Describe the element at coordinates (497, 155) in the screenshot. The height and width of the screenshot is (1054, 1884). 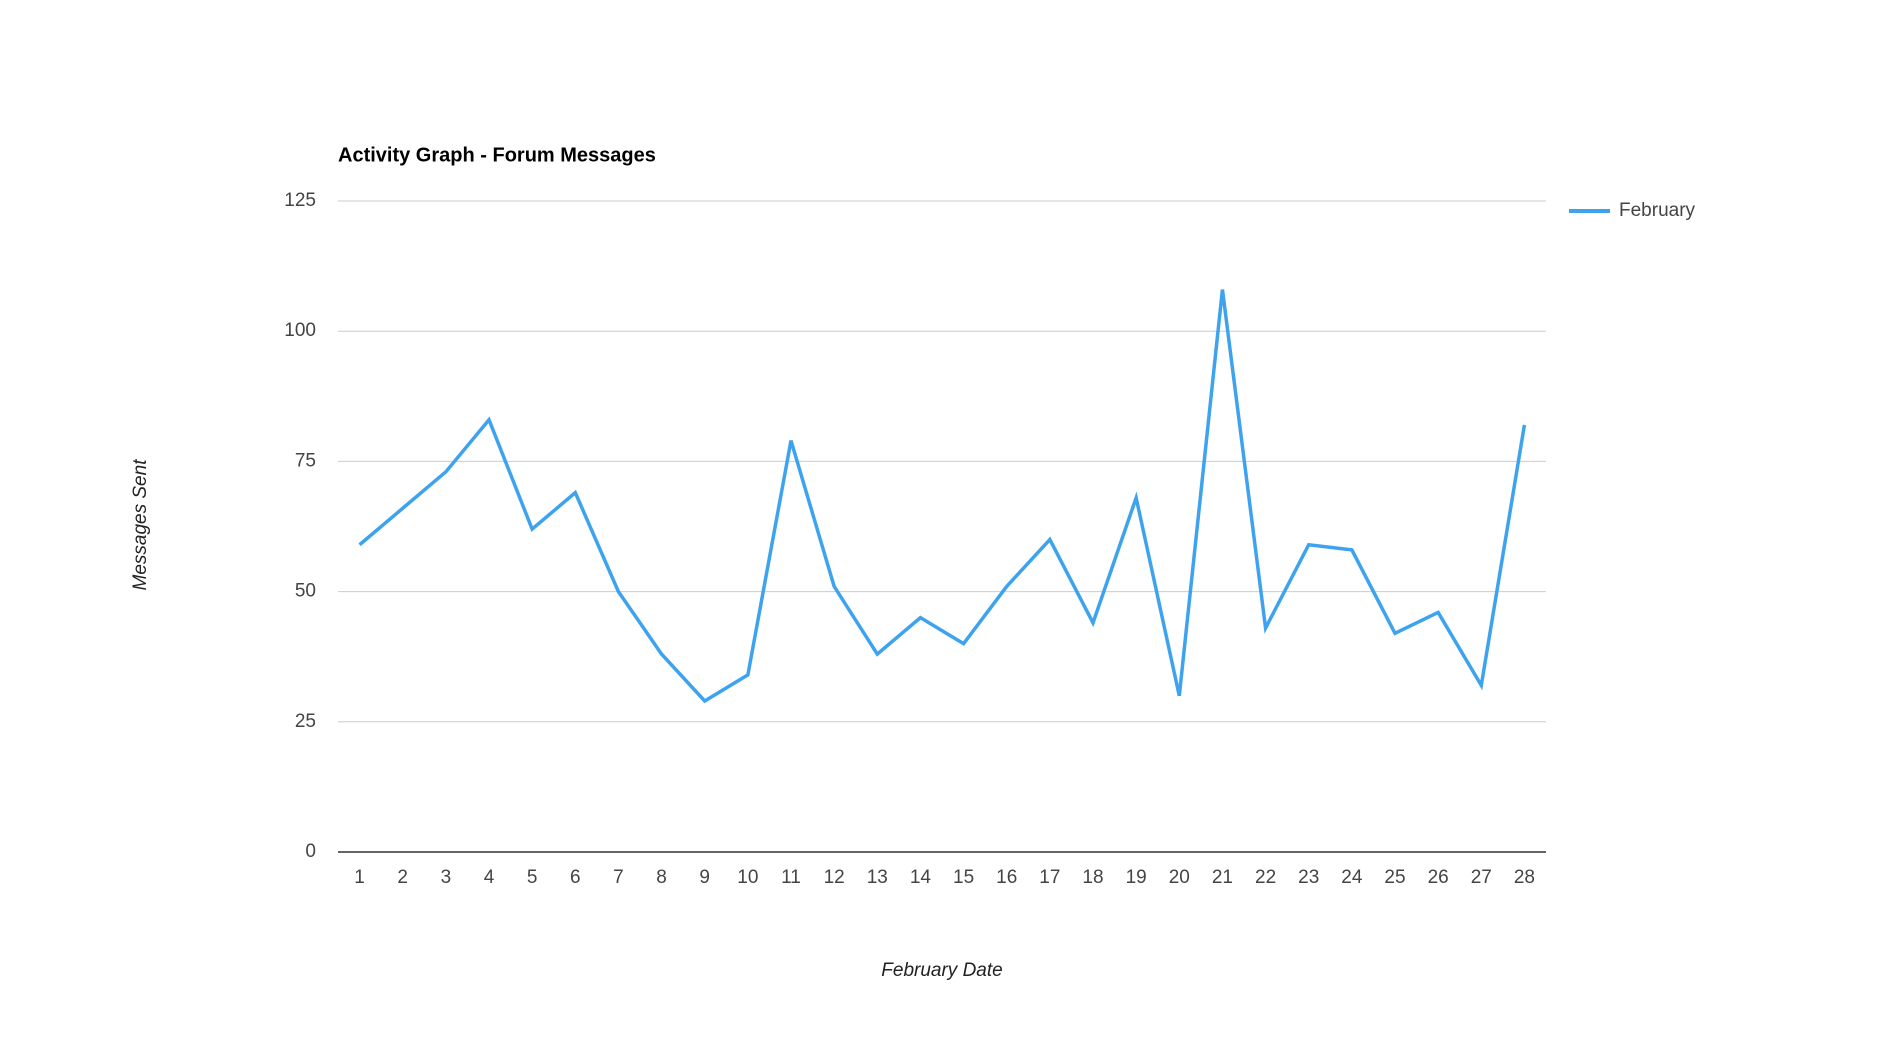
I see `chart-title: Activity Graph - Forum Messages` at that location.